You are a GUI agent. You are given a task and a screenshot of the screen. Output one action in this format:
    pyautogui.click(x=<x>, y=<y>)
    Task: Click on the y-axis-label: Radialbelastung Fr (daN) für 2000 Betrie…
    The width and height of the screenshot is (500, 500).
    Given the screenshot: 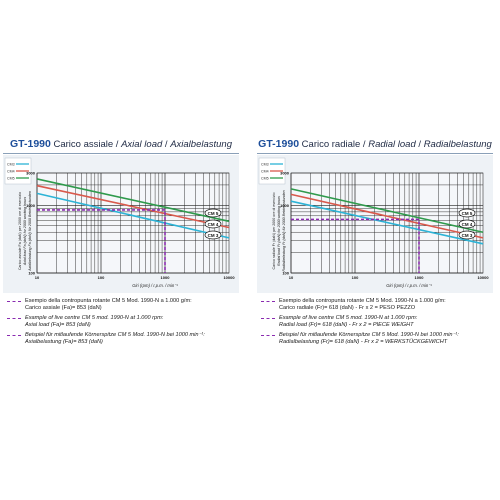 What is the action you would take?
    pyautogui.click(x=284, y=230)
    